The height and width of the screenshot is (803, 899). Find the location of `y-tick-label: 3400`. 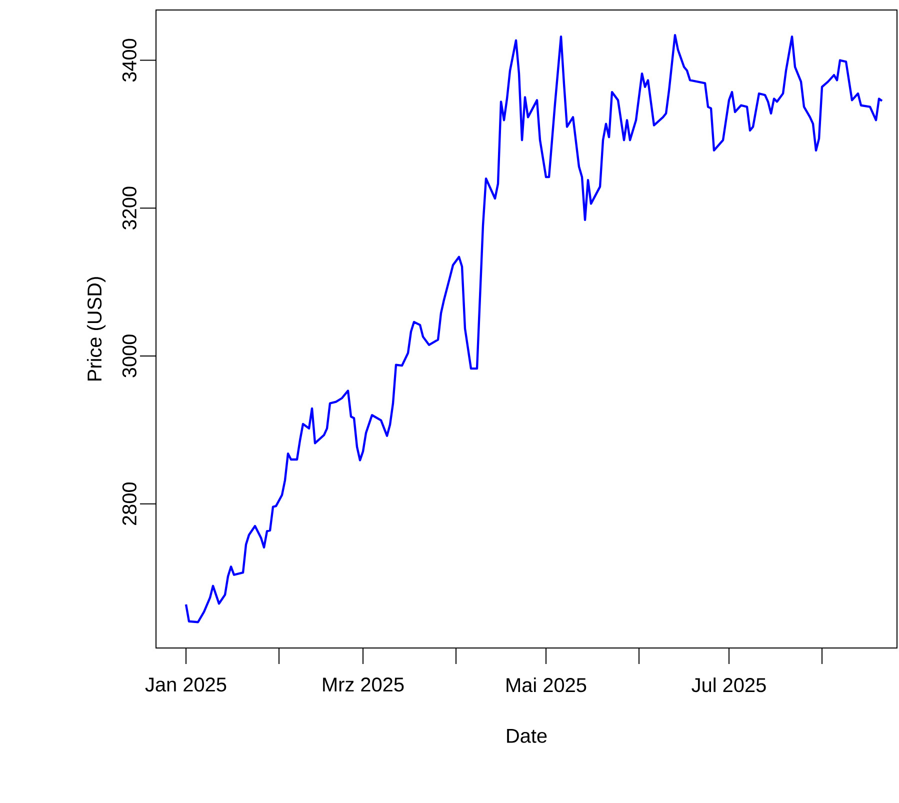

y-tick-label: 3400 is located at coordinates (129, 60).